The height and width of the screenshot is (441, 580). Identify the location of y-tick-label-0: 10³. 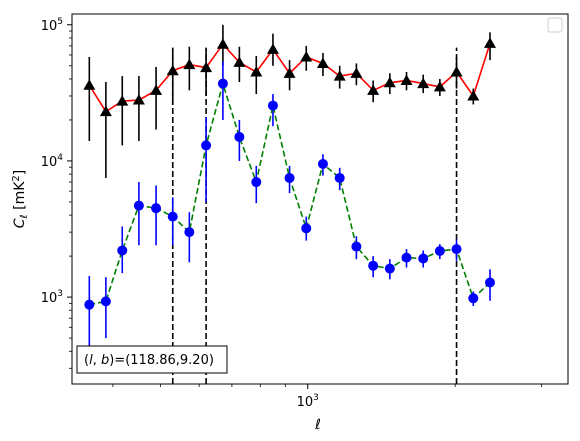
(52, 297).